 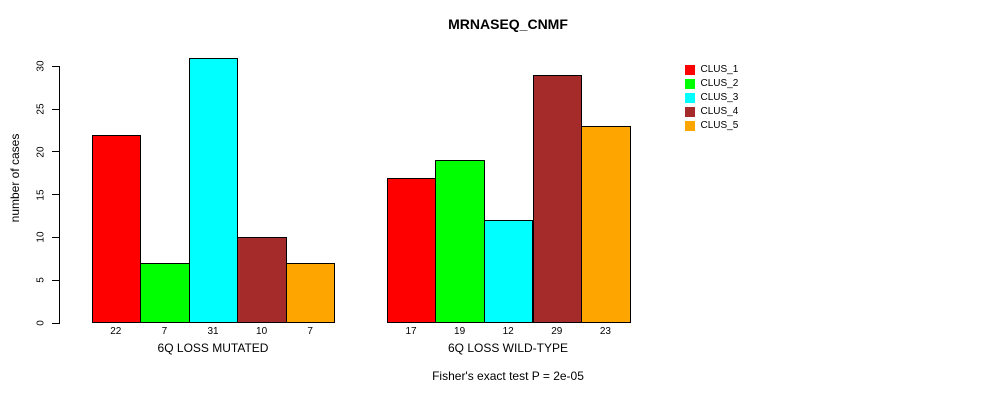 I want to click on legend-label: CLUS_4, so click(x=719, y=111).